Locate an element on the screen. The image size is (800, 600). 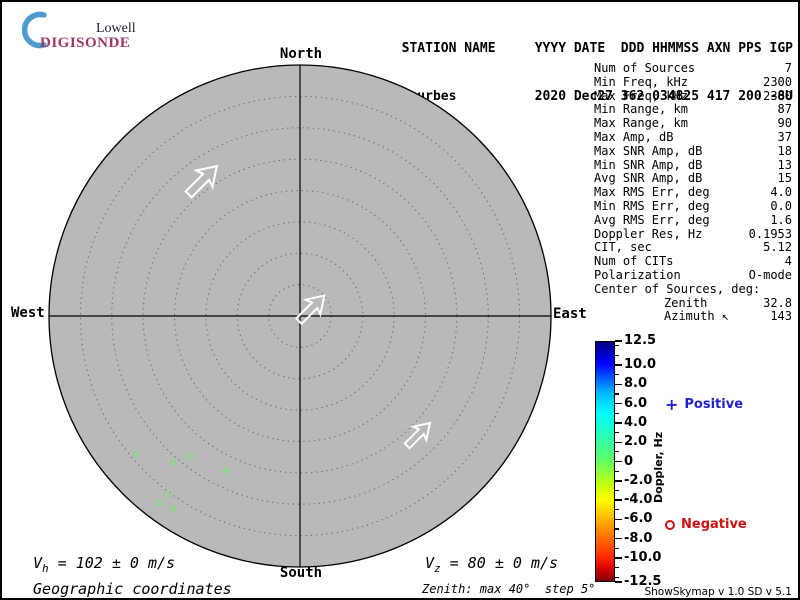
digisonde-crescent-icon is located at coordinates (34, 30).